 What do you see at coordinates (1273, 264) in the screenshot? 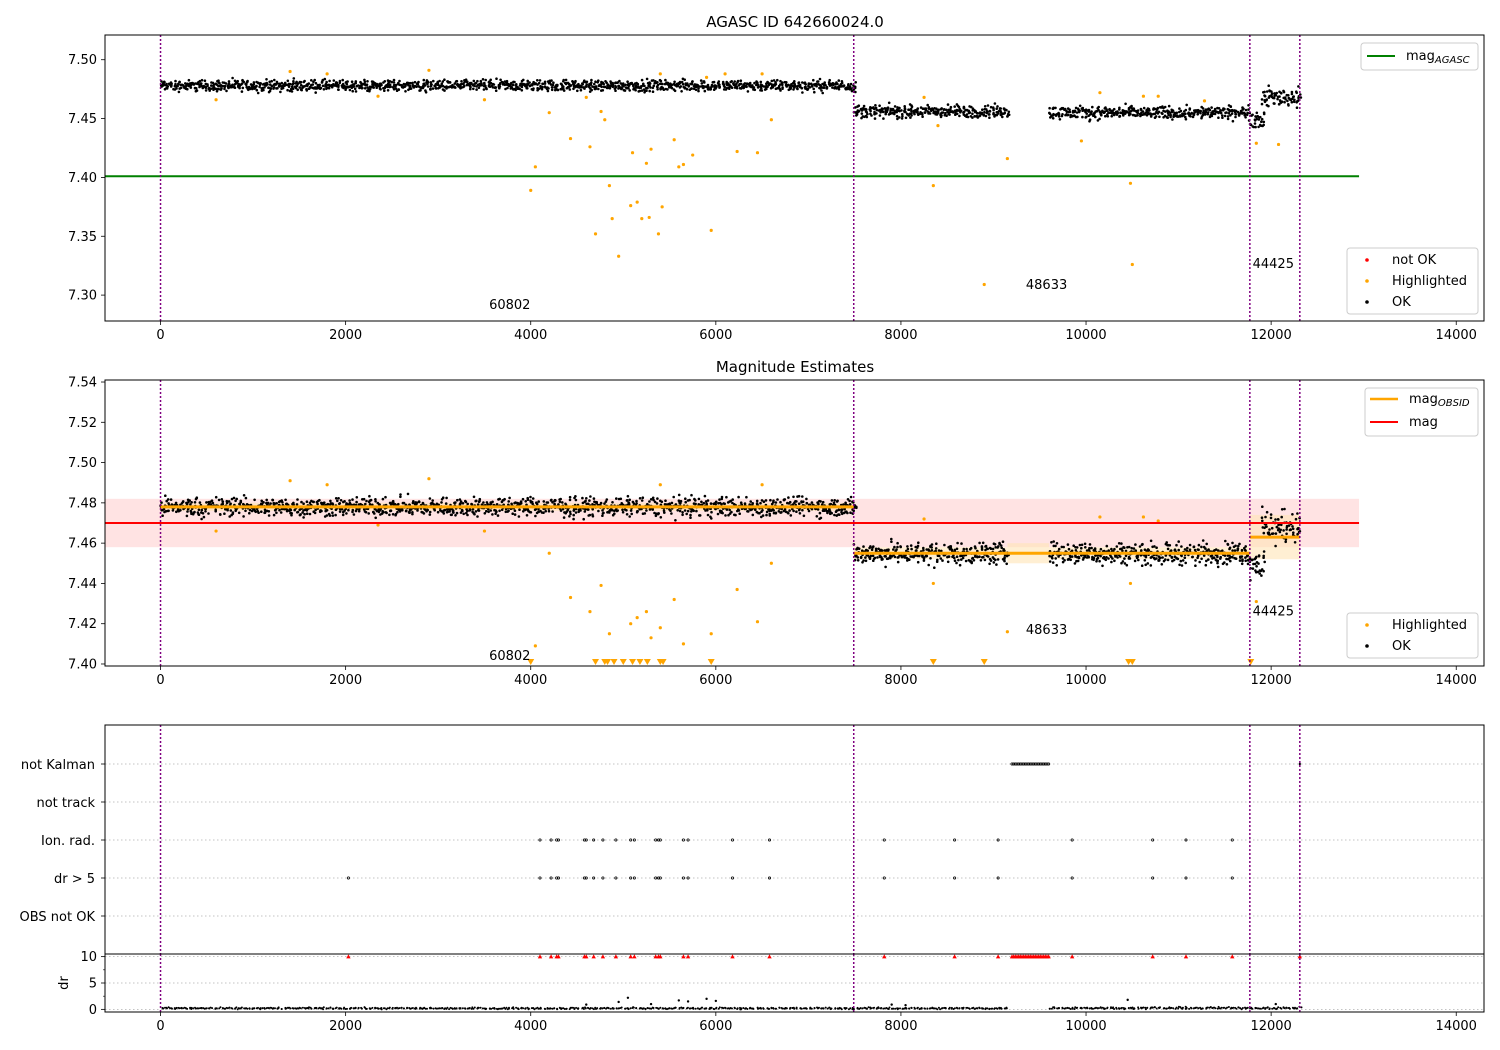
I see `panel1-annotation-44425: 44425` at bounding box center [1273, 264].